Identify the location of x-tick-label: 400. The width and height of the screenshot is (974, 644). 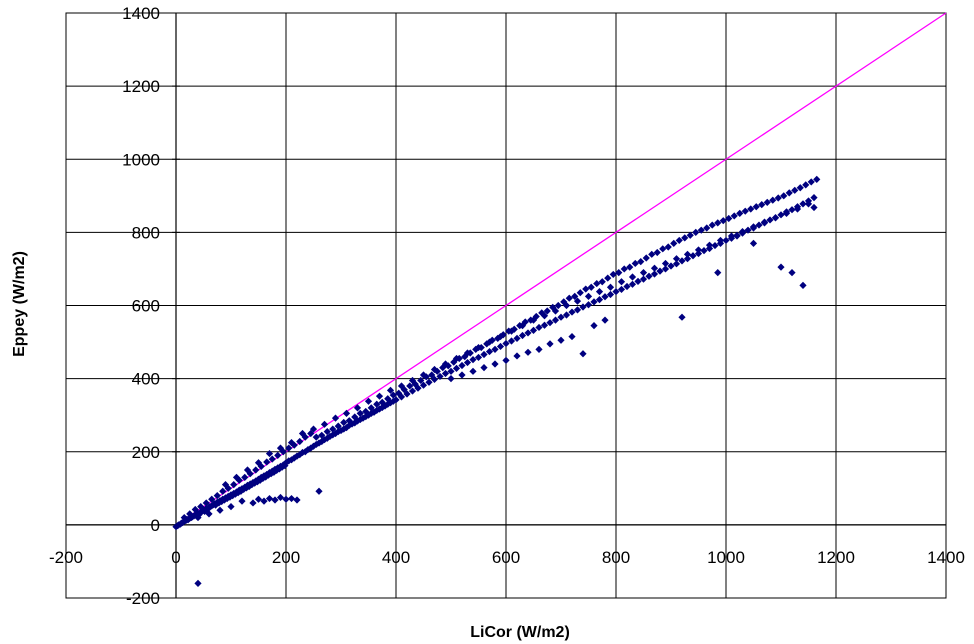
(396, 557).